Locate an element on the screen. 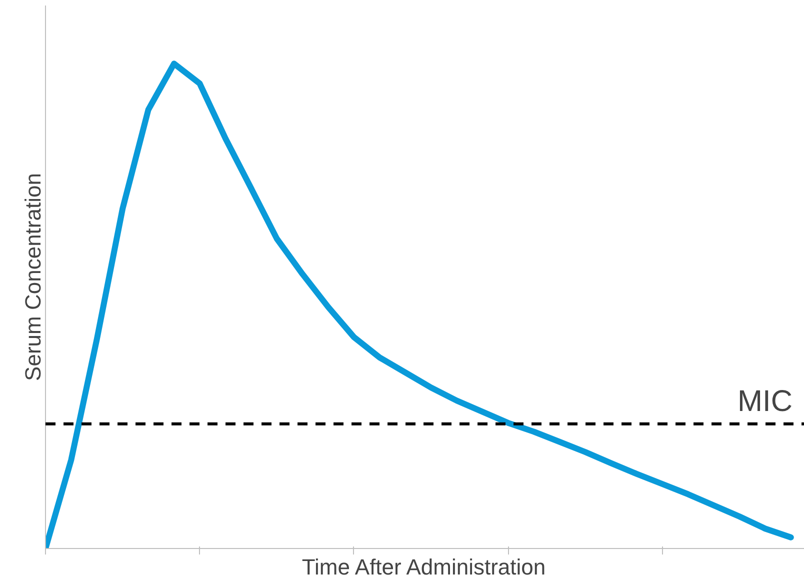 The height and width of the screenshot is (582, 804). y-axis-title: Serum Concentration is located at coordinates (33, 277).